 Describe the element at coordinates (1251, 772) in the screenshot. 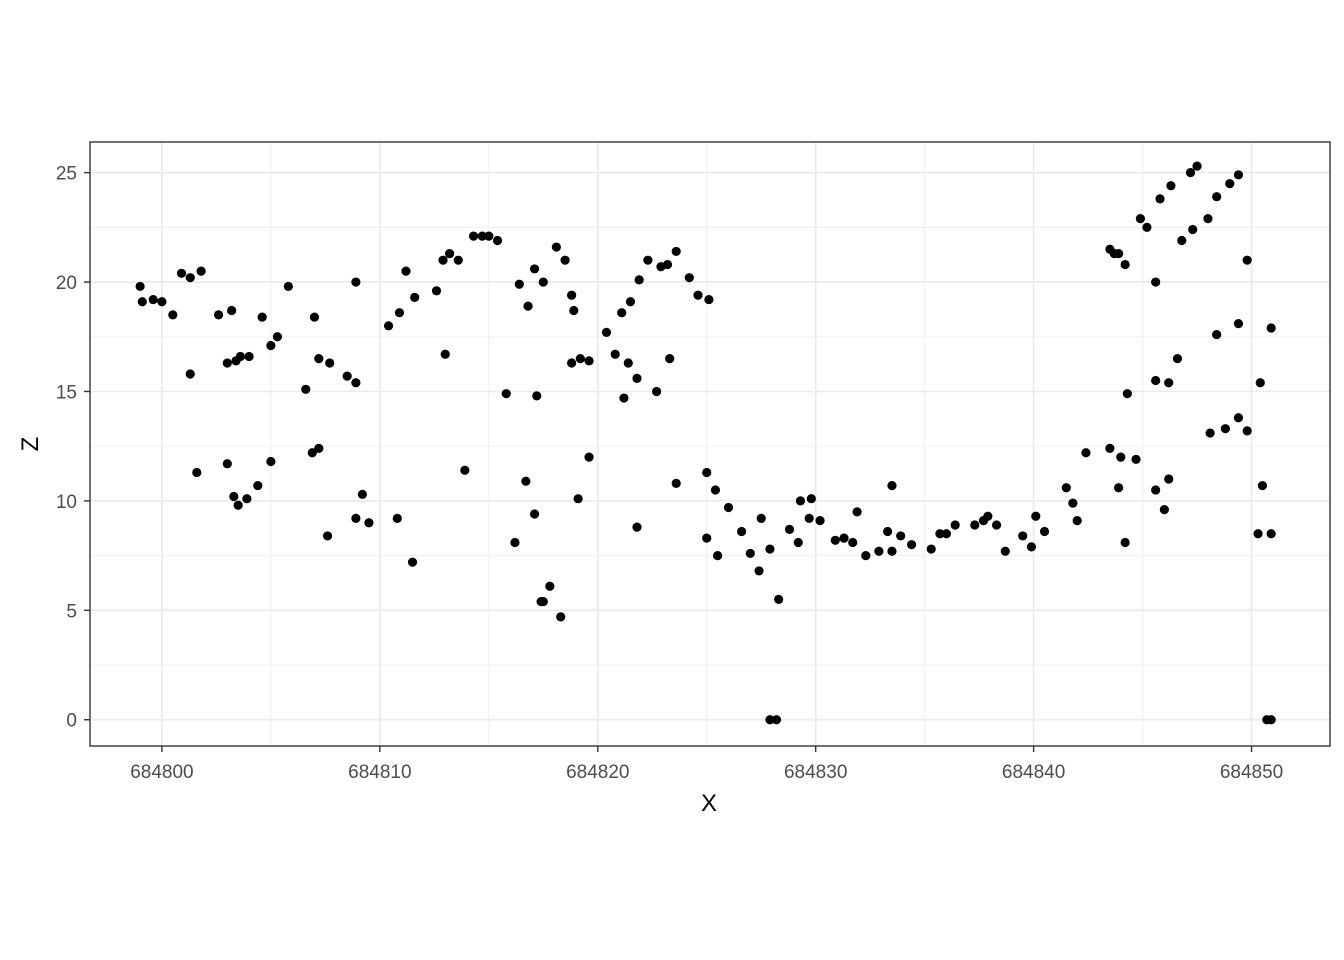

I see `x-tick-label: 684850` at that location.